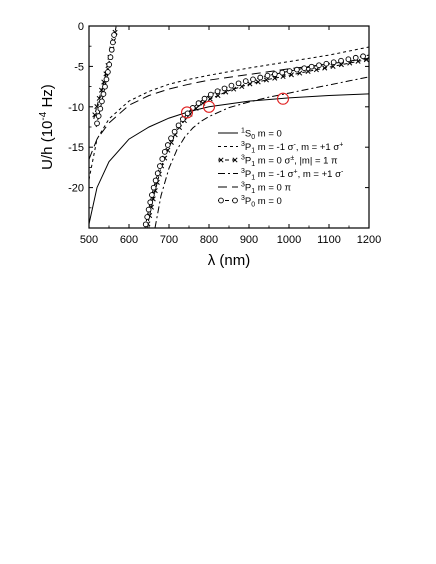  What do you see at coordinates (292, 148) in the screenshot?
I see `legend-label-1: 3P1 m = -1 σ-, m = +1 σ+​` at bounding box center [292, 148].